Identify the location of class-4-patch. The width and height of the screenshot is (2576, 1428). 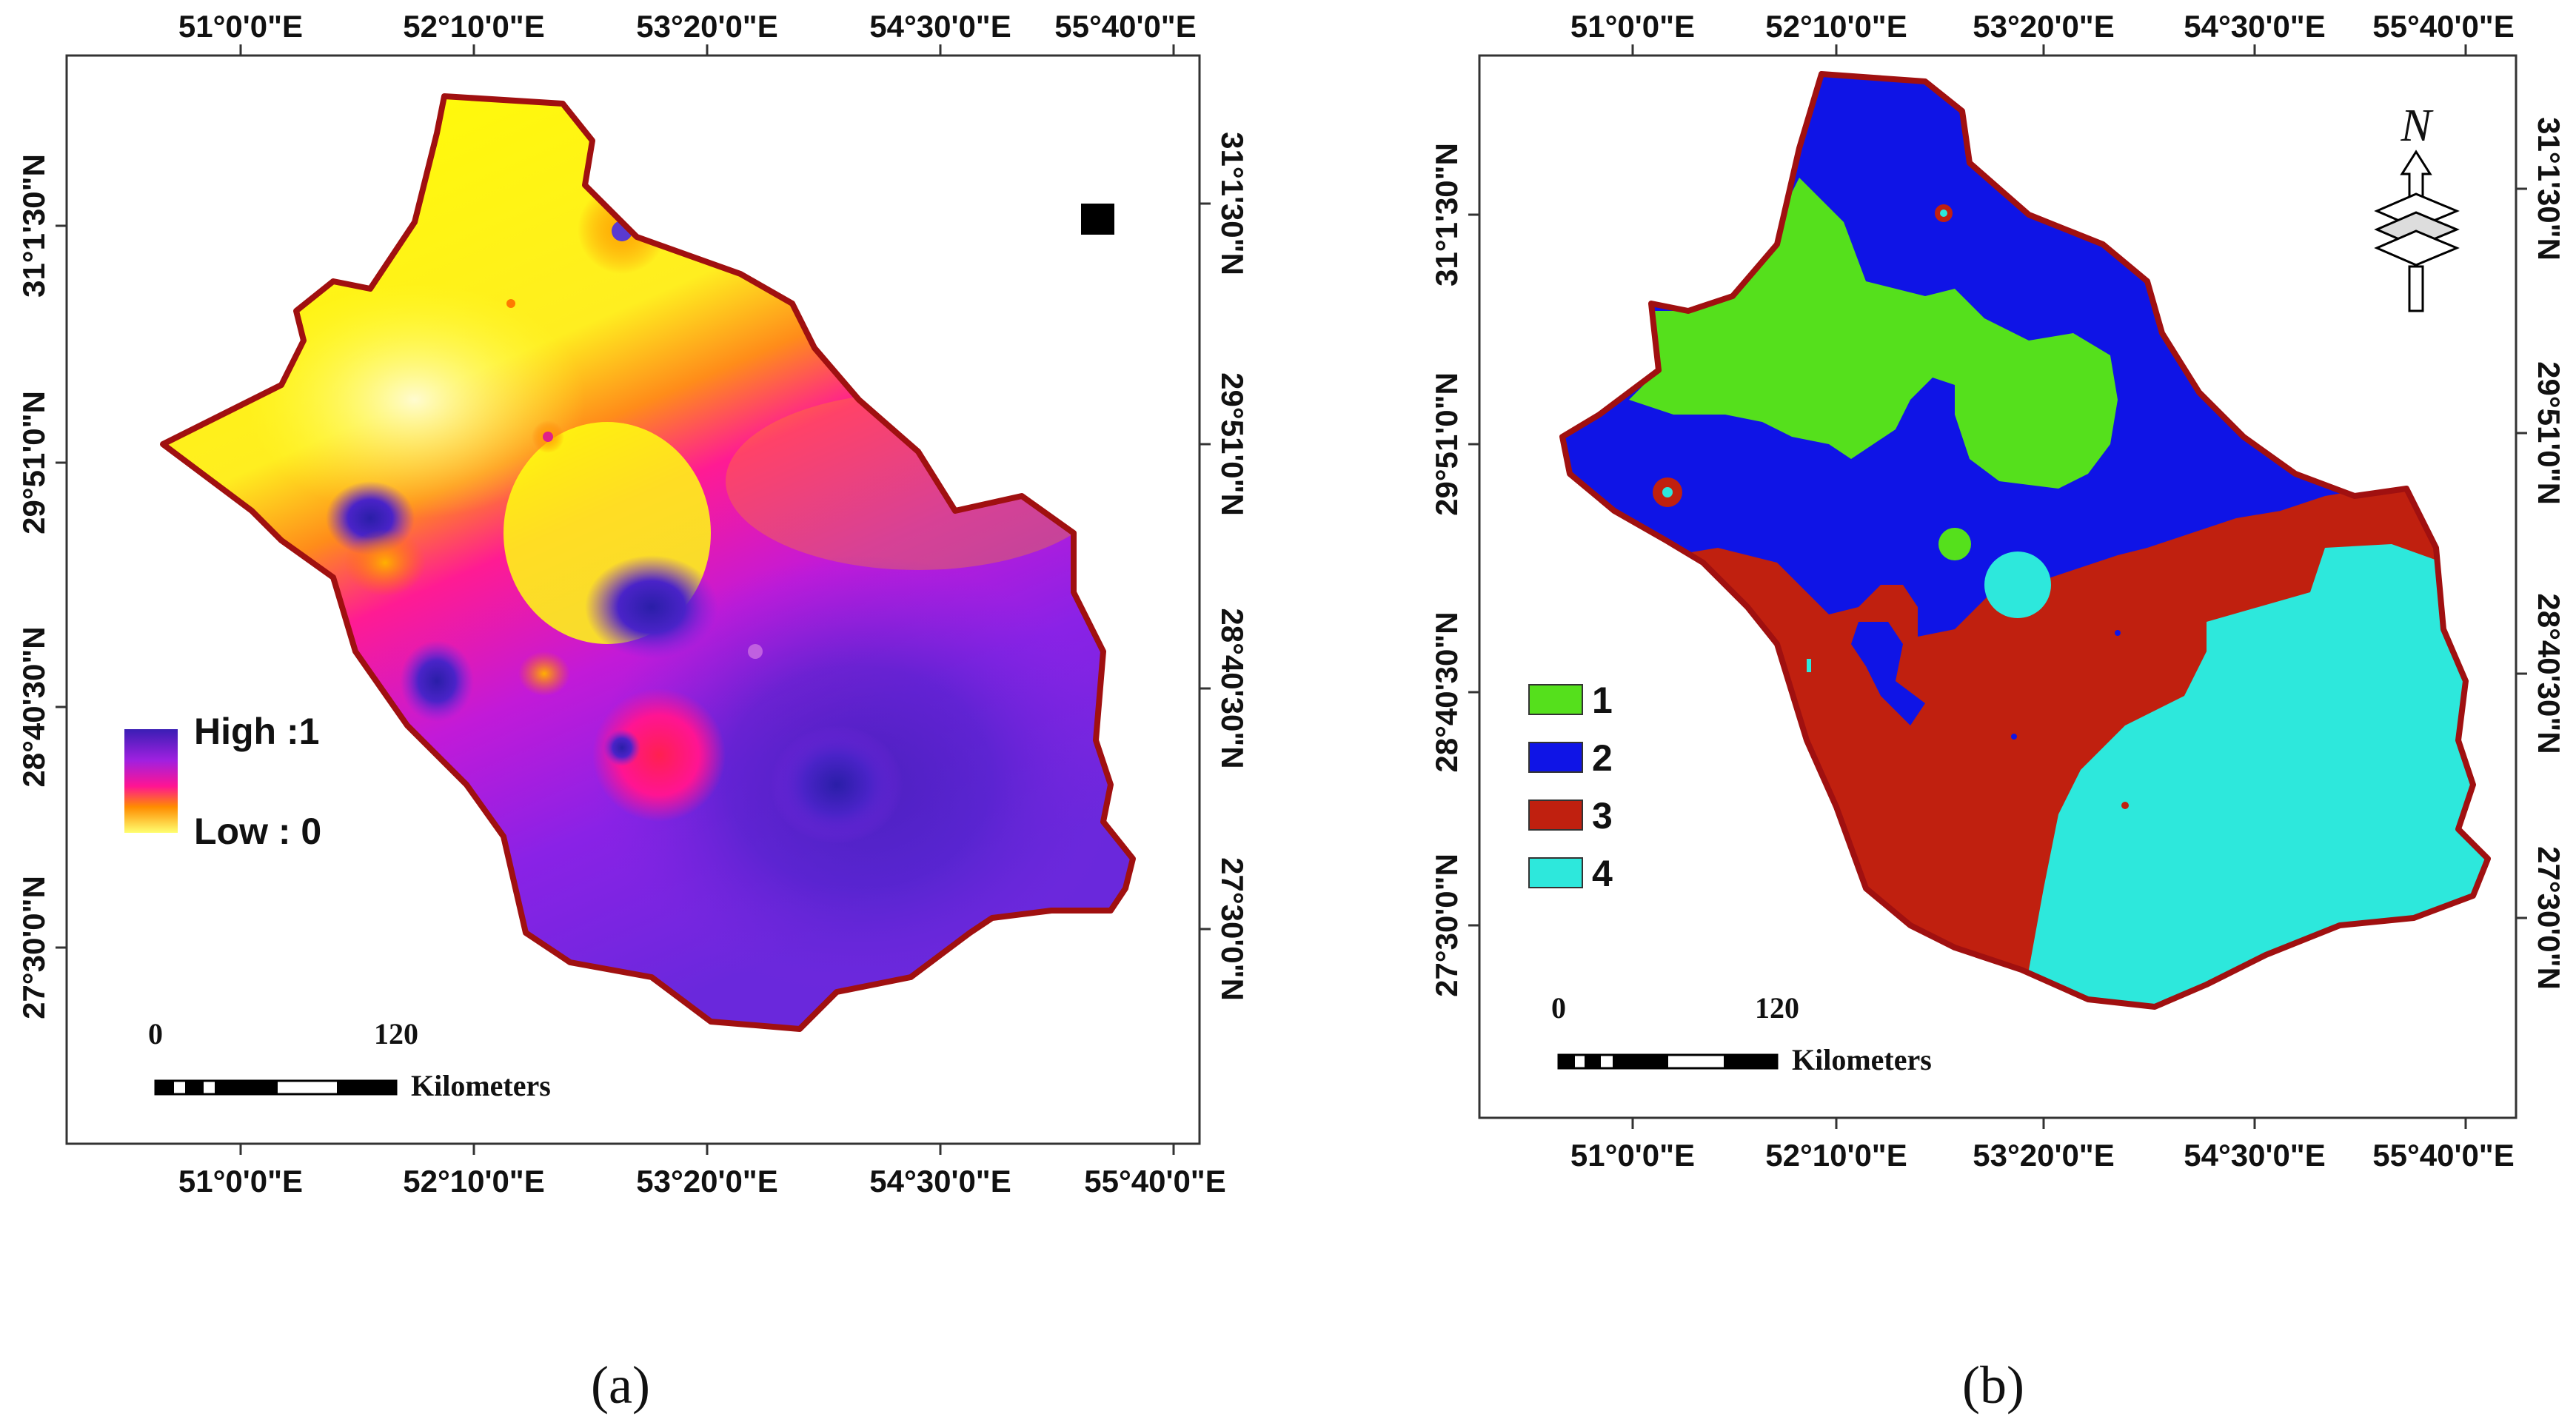
(2017, 585).